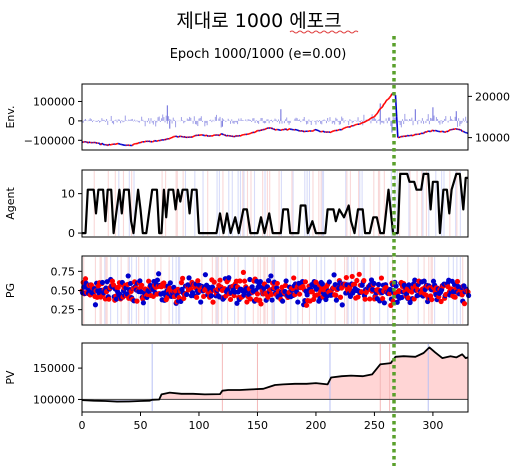 The height and width of the screenshot is (470, 519). What do you see at coordinates (257, 117) in the screenshot?
I see `env-panel: 100000 0 −100000 20000 10000 Env.` at bounding box center [257, 117].